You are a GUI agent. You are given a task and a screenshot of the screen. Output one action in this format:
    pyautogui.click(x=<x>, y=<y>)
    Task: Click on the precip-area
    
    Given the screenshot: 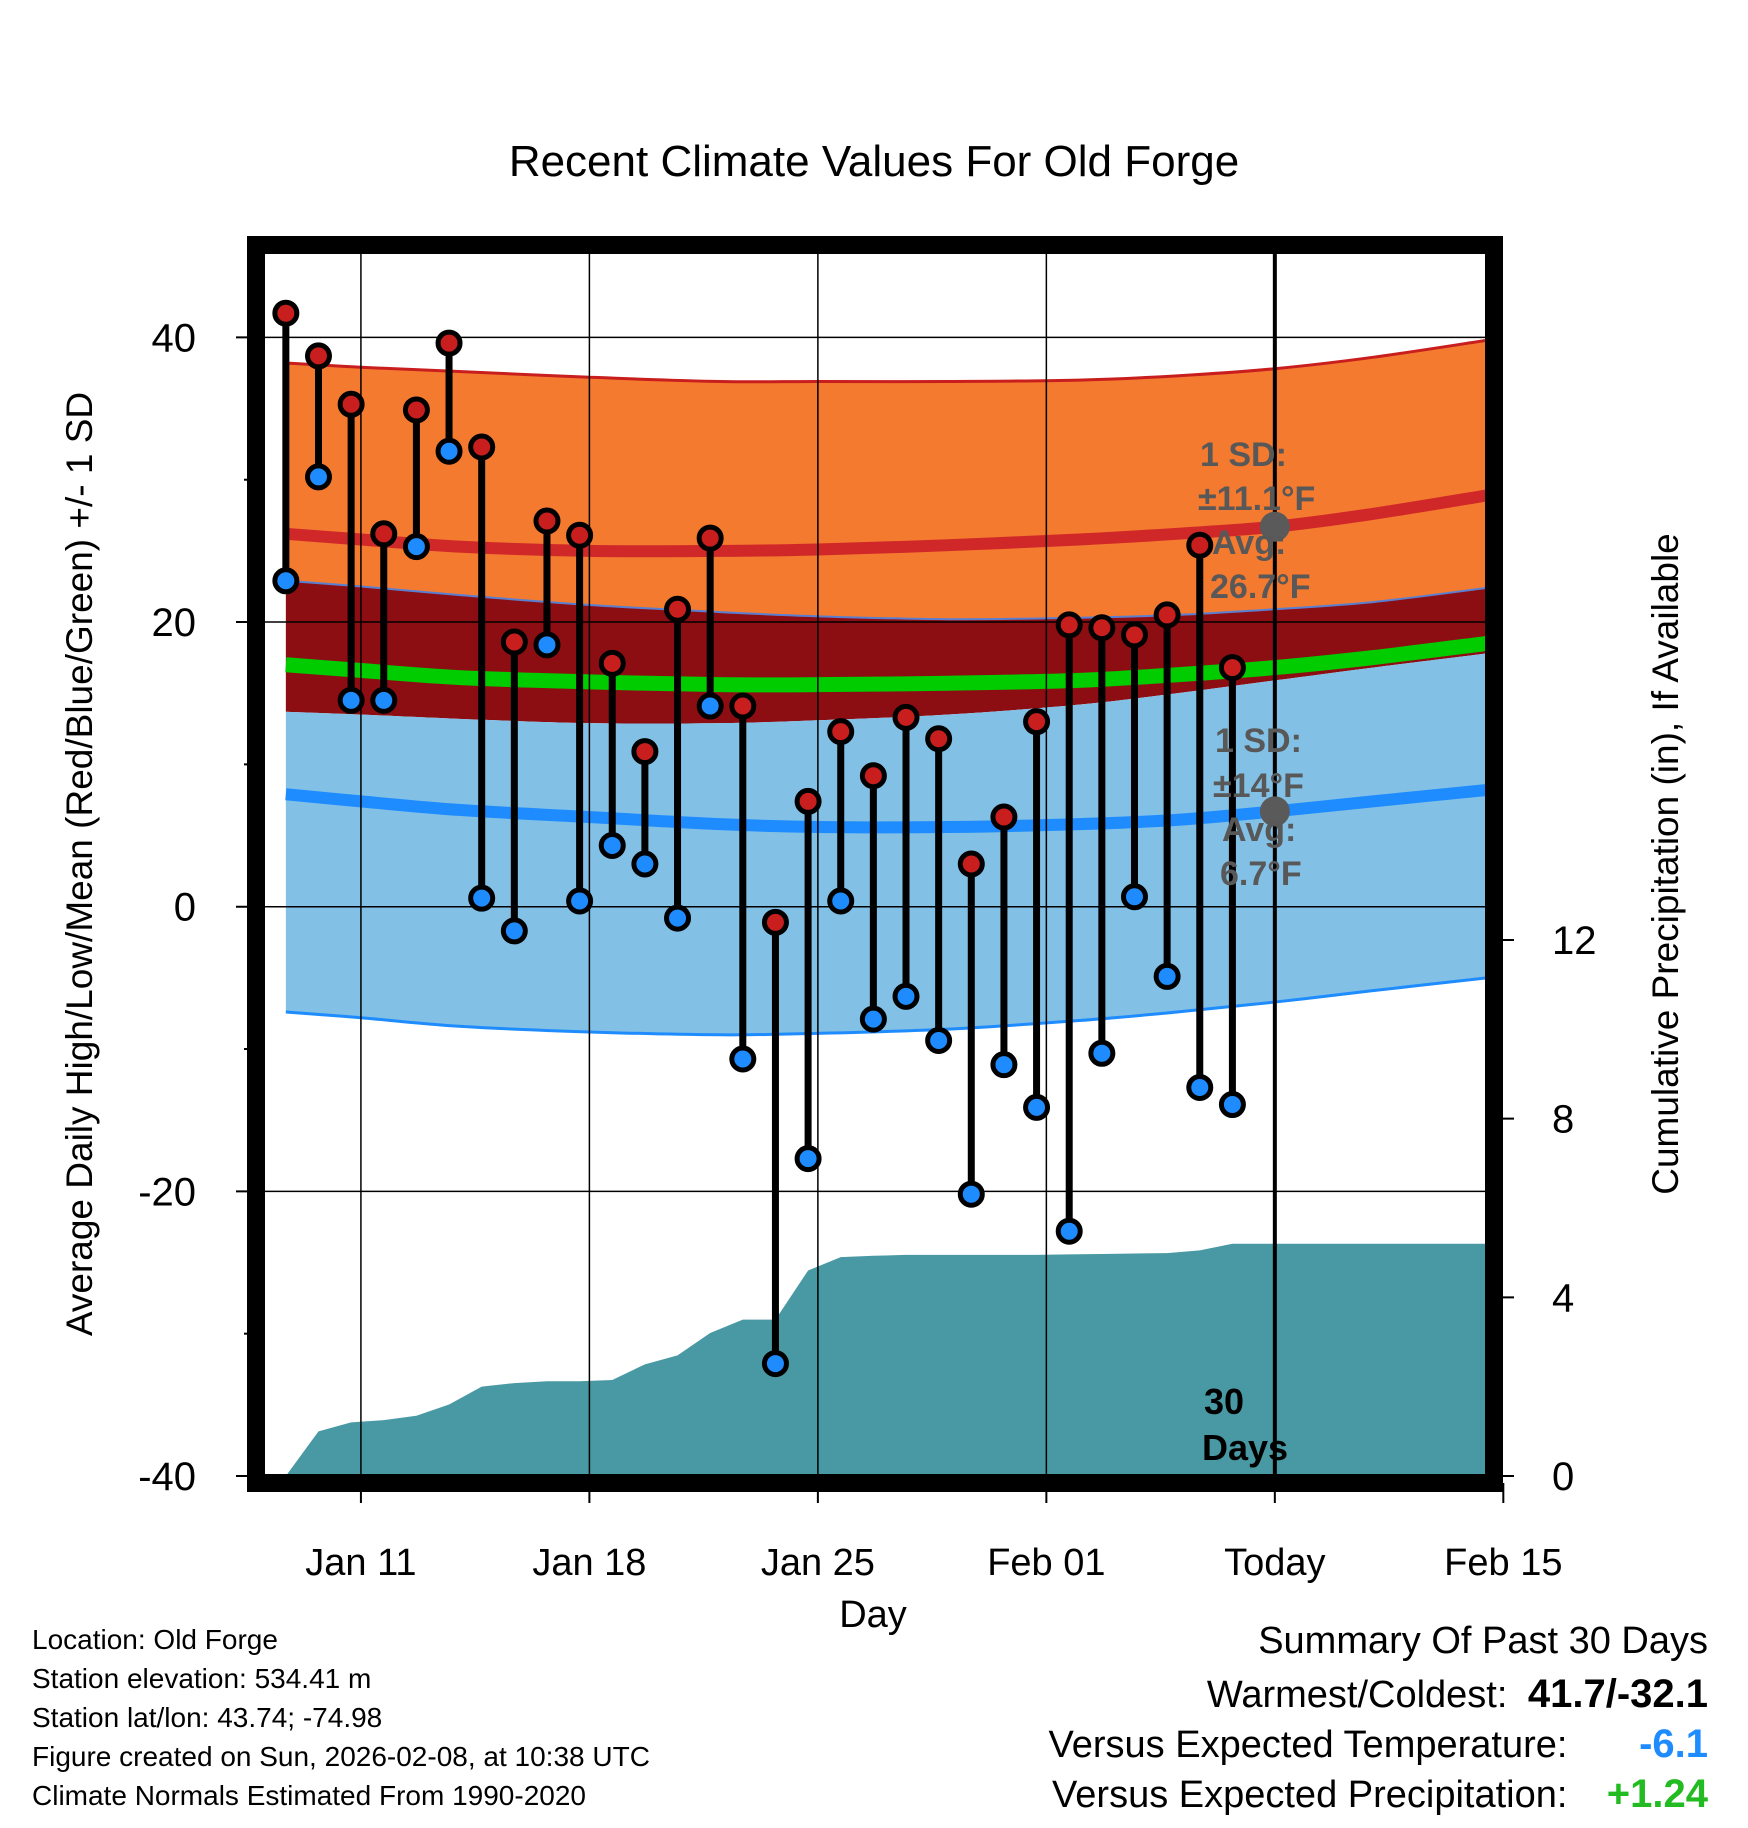 What is the action you would take?
    pyautogui.click(x=886, y=1359)
    